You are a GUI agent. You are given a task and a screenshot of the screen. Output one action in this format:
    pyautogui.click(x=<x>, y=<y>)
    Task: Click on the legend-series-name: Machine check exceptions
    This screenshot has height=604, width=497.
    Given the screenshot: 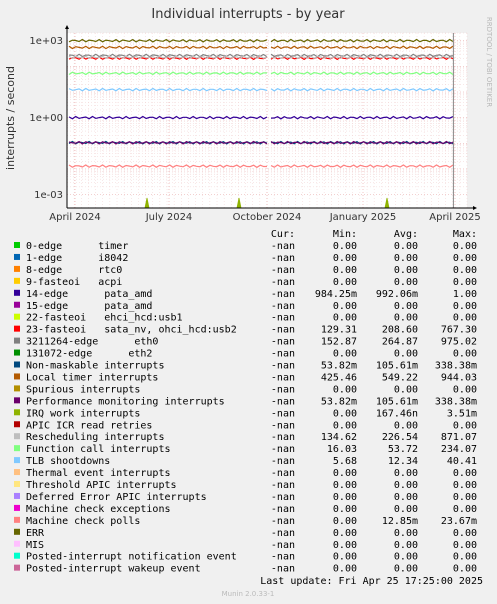 What is the action you would take?
    pyautogui.click(x=98, y=509)
    